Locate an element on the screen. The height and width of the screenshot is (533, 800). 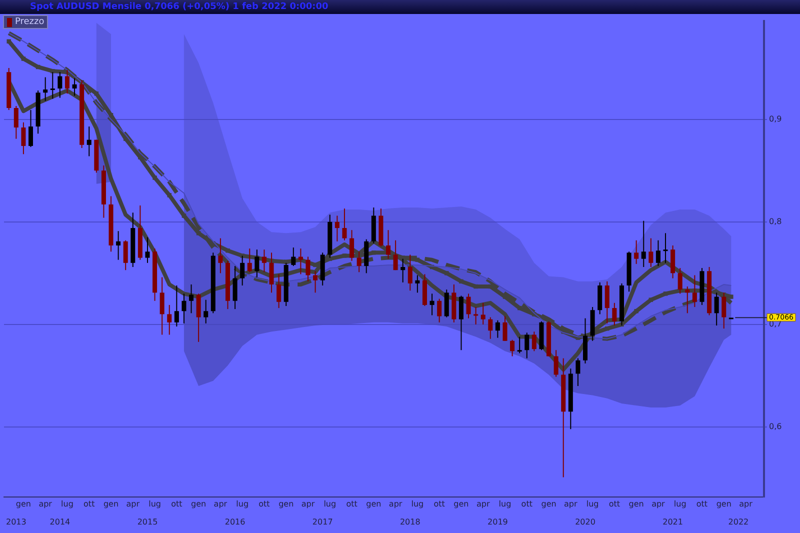
x2-tick-label: 2021 is located at coordinates (672, 521).